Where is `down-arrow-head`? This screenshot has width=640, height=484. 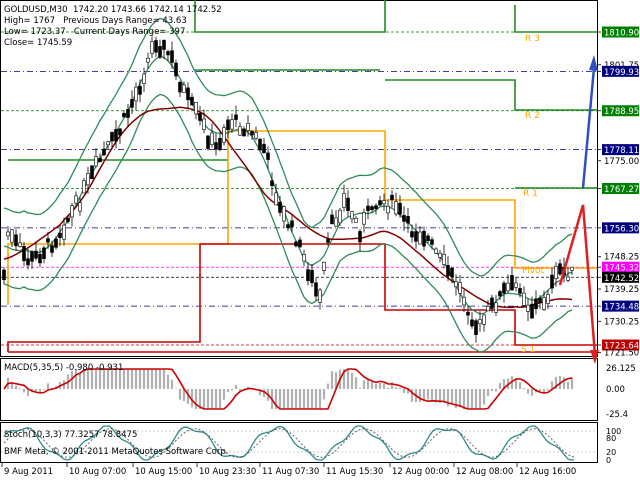
down-arrow-head is located at coordinates (594, 357).